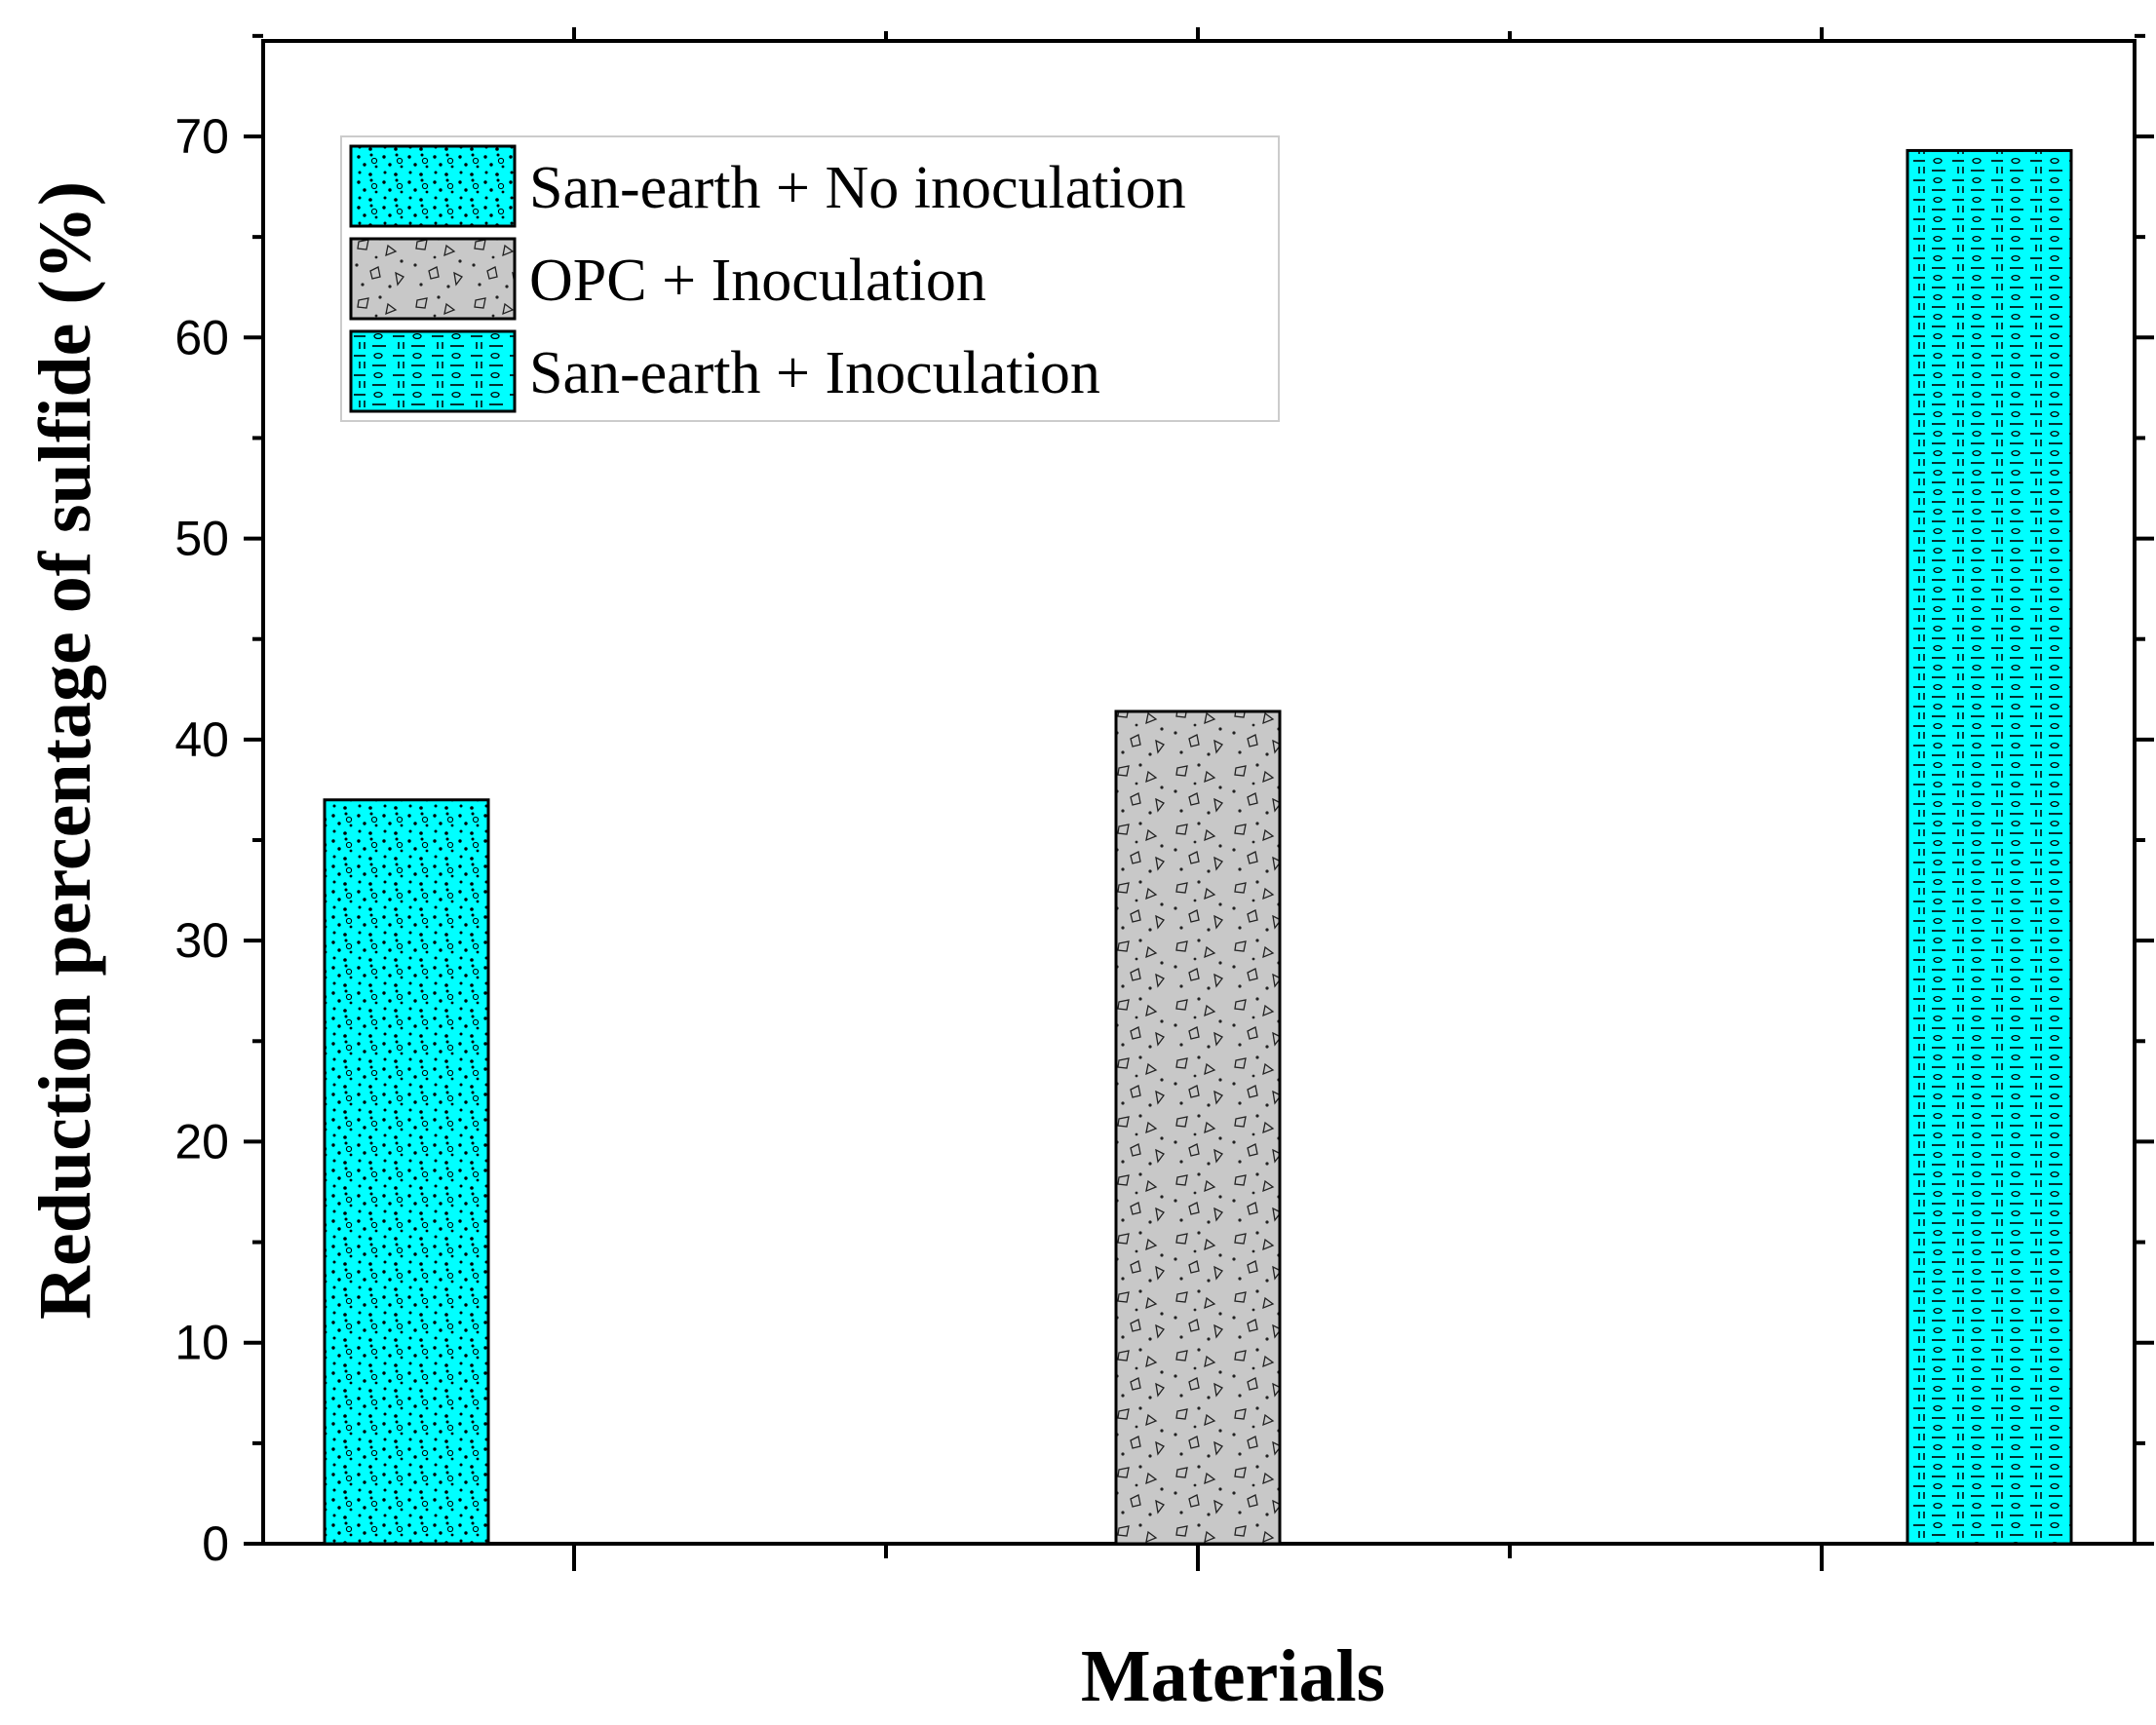  Describe the element at coordinates (215, 1543) in the screenshot. I see `y-tick-label: 0` at that location.